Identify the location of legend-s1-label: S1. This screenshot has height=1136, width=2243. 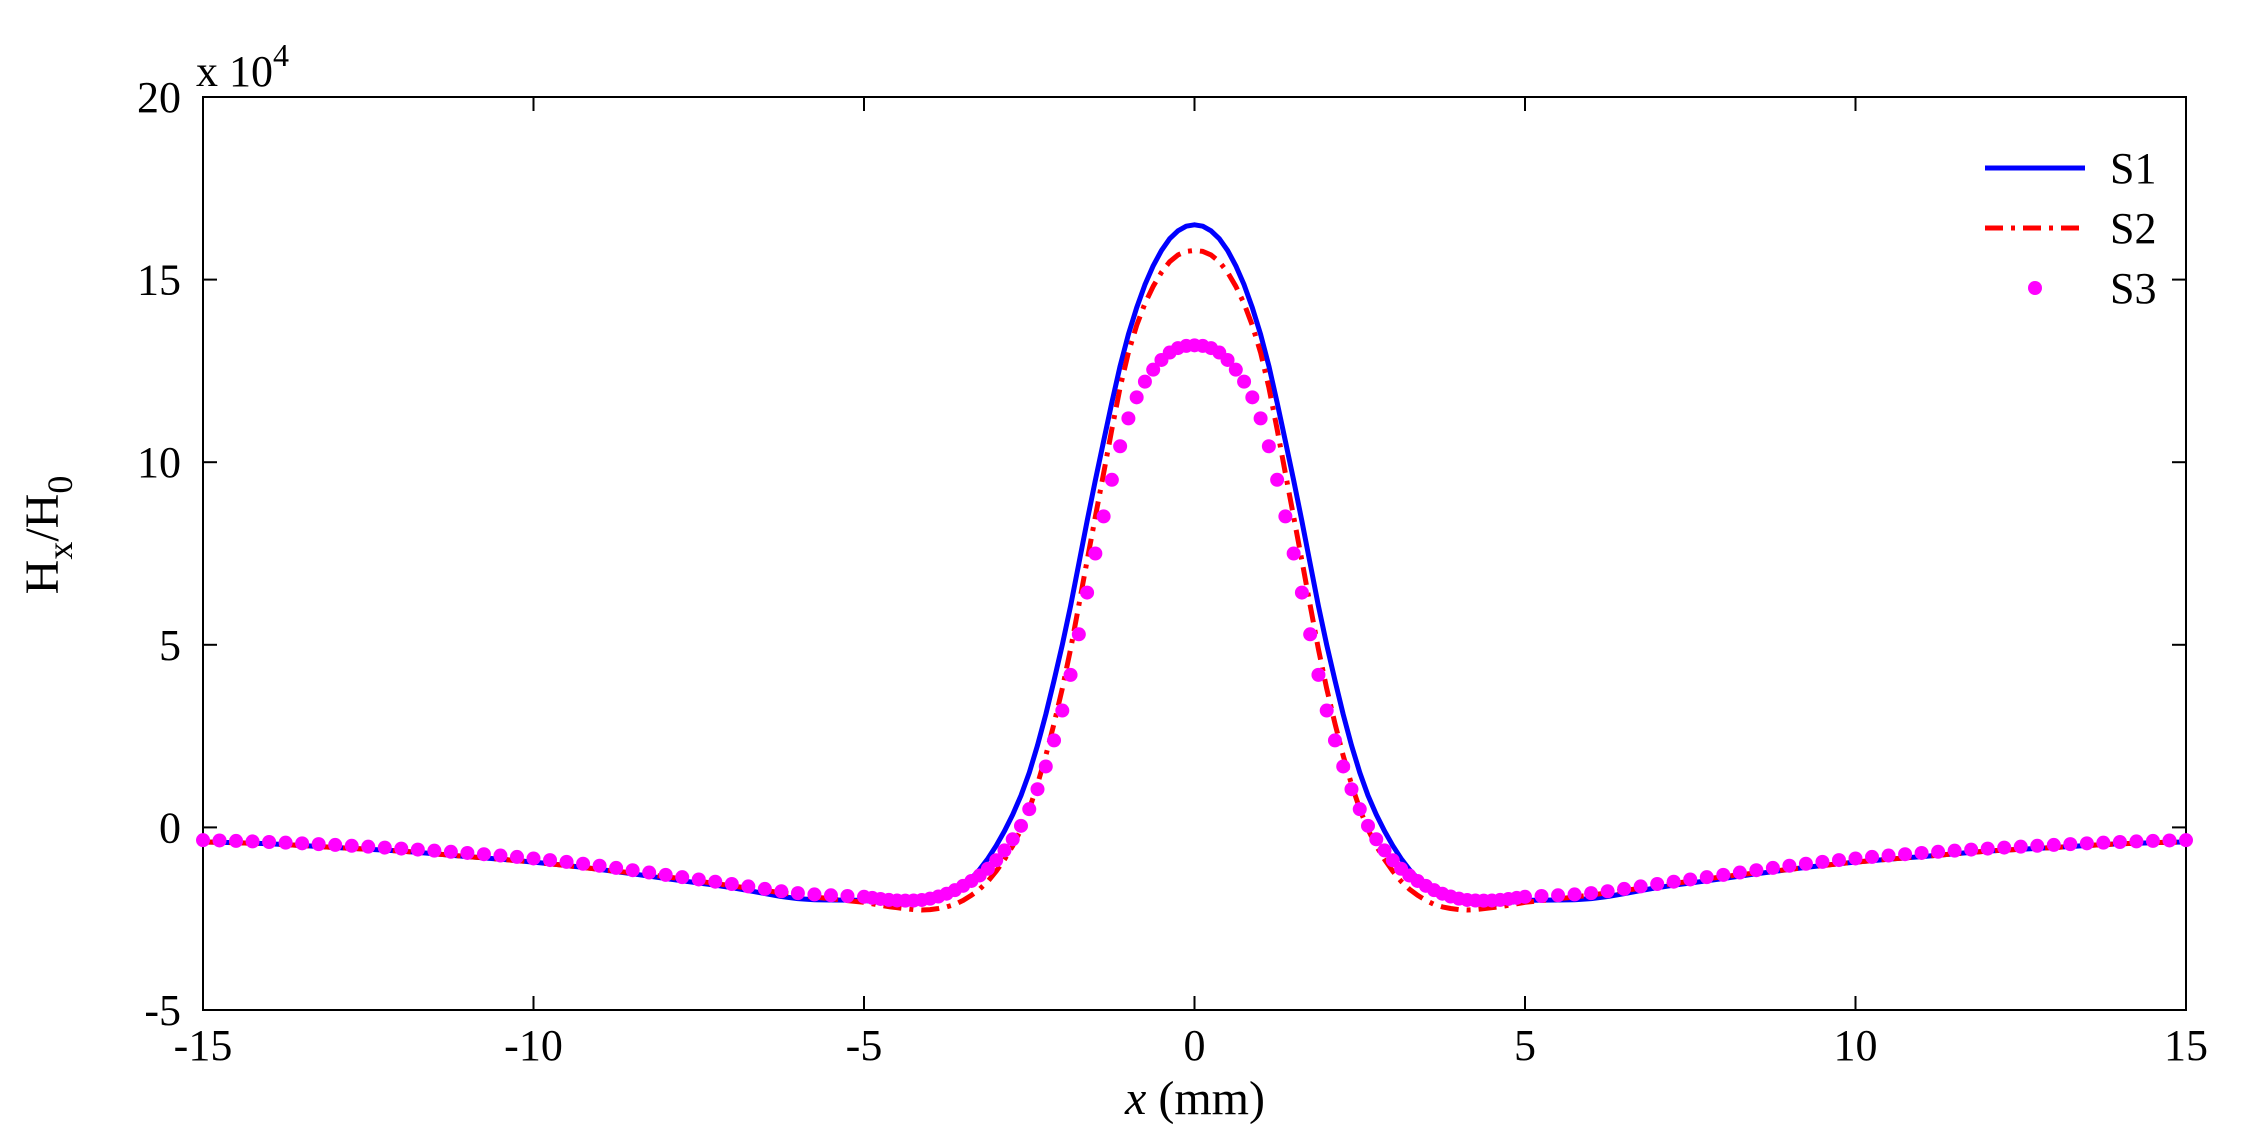
(2133, 168).